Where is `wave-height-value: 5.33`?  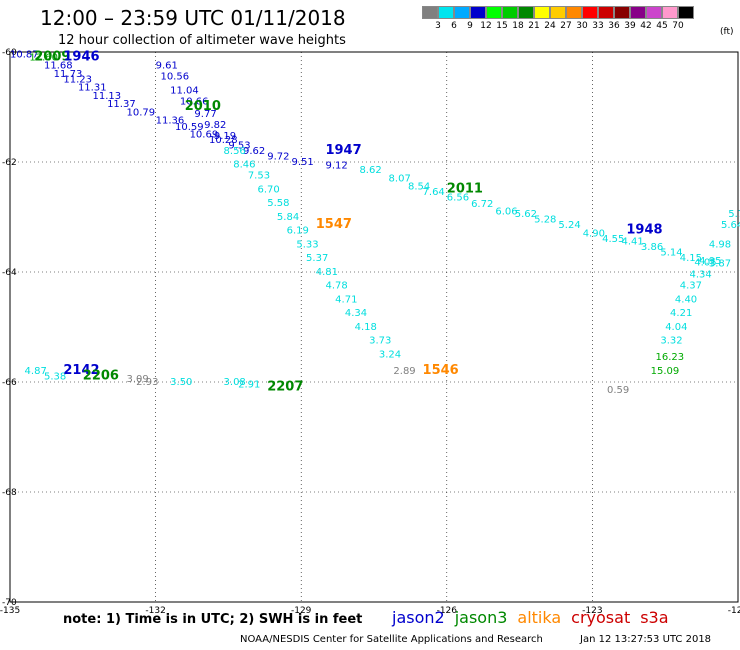 wave-height-value: 5.33 is located at coordinates (307, 244).